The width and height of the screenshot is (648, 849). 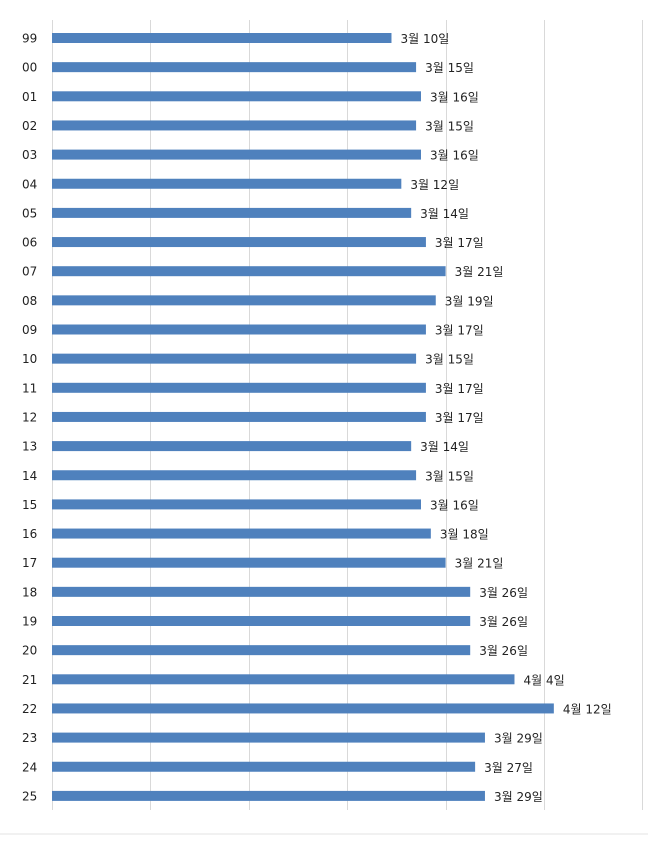 I want to click on category-tick-label: 11, so click(x=29, y=388).